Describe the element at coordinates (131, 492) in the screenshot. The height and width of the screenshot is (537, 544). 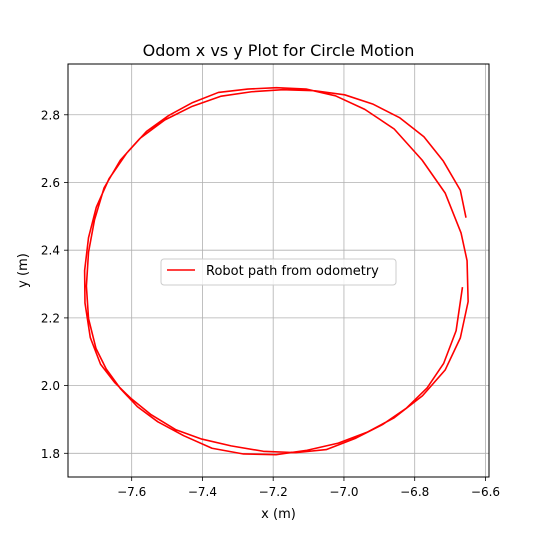
I see `x-tick-label: −7.6` at that location.